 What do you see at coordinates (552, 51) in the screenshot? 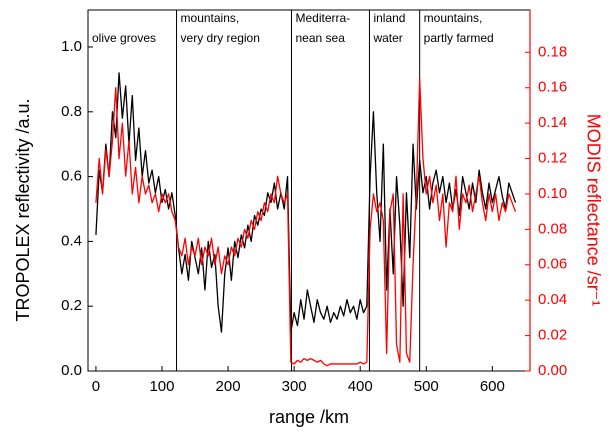
I see `y2-tick-label: 0.18` at bounding box center [552, 51].